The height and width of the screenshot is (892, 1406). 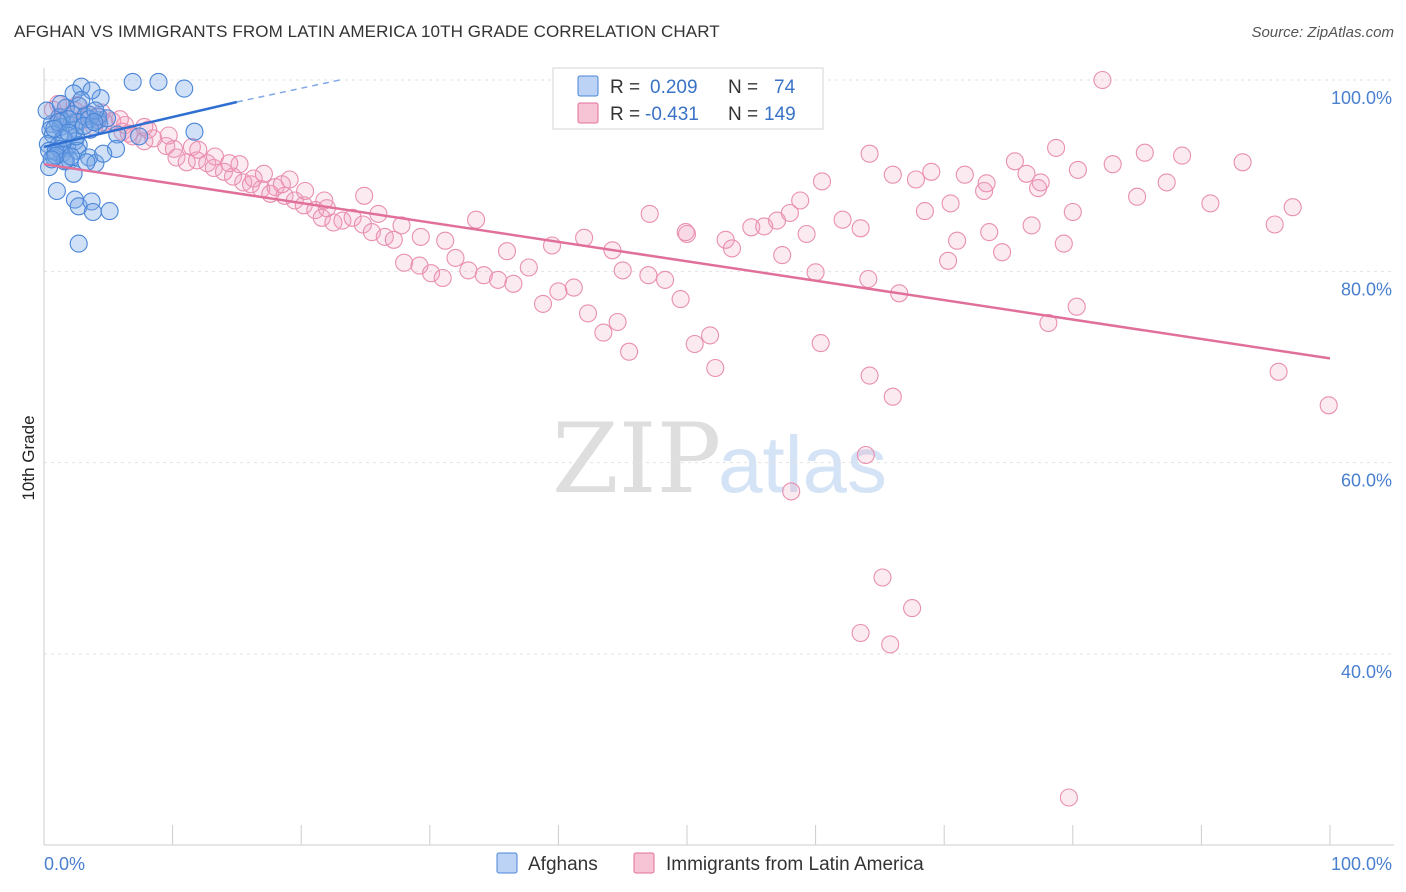 What do you see at coordinates (785, 87) in the screenshot?
I see `legend-n-value-afghans: 74` at bounding box center [785, 87].